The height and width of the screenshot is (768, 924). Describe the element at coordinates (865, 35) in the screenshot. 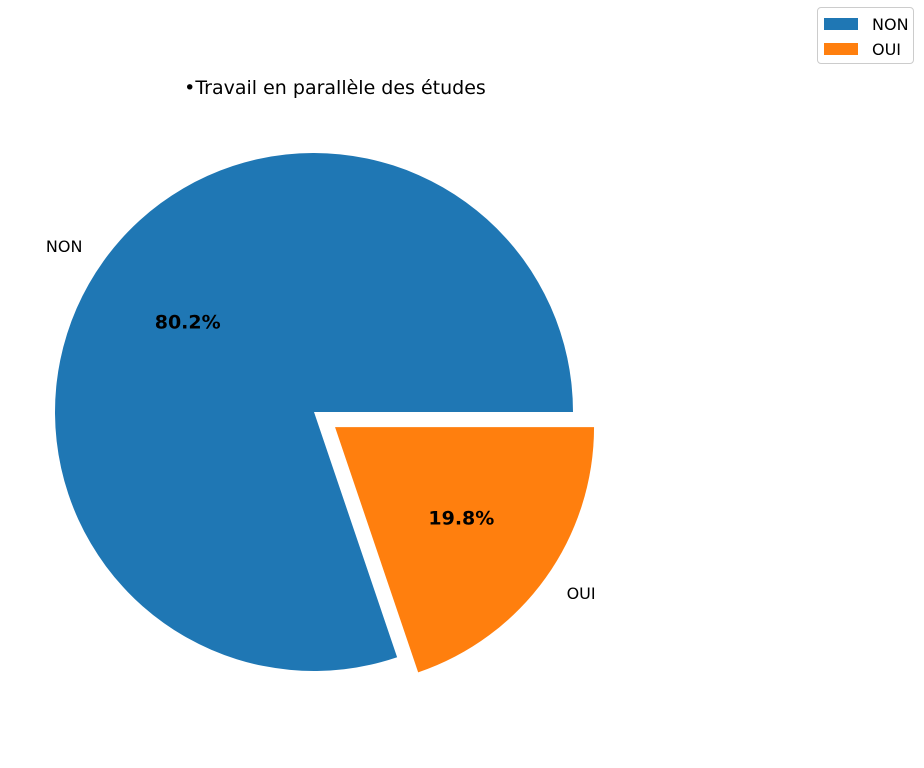

I see `legend: NON OUI` at that location.